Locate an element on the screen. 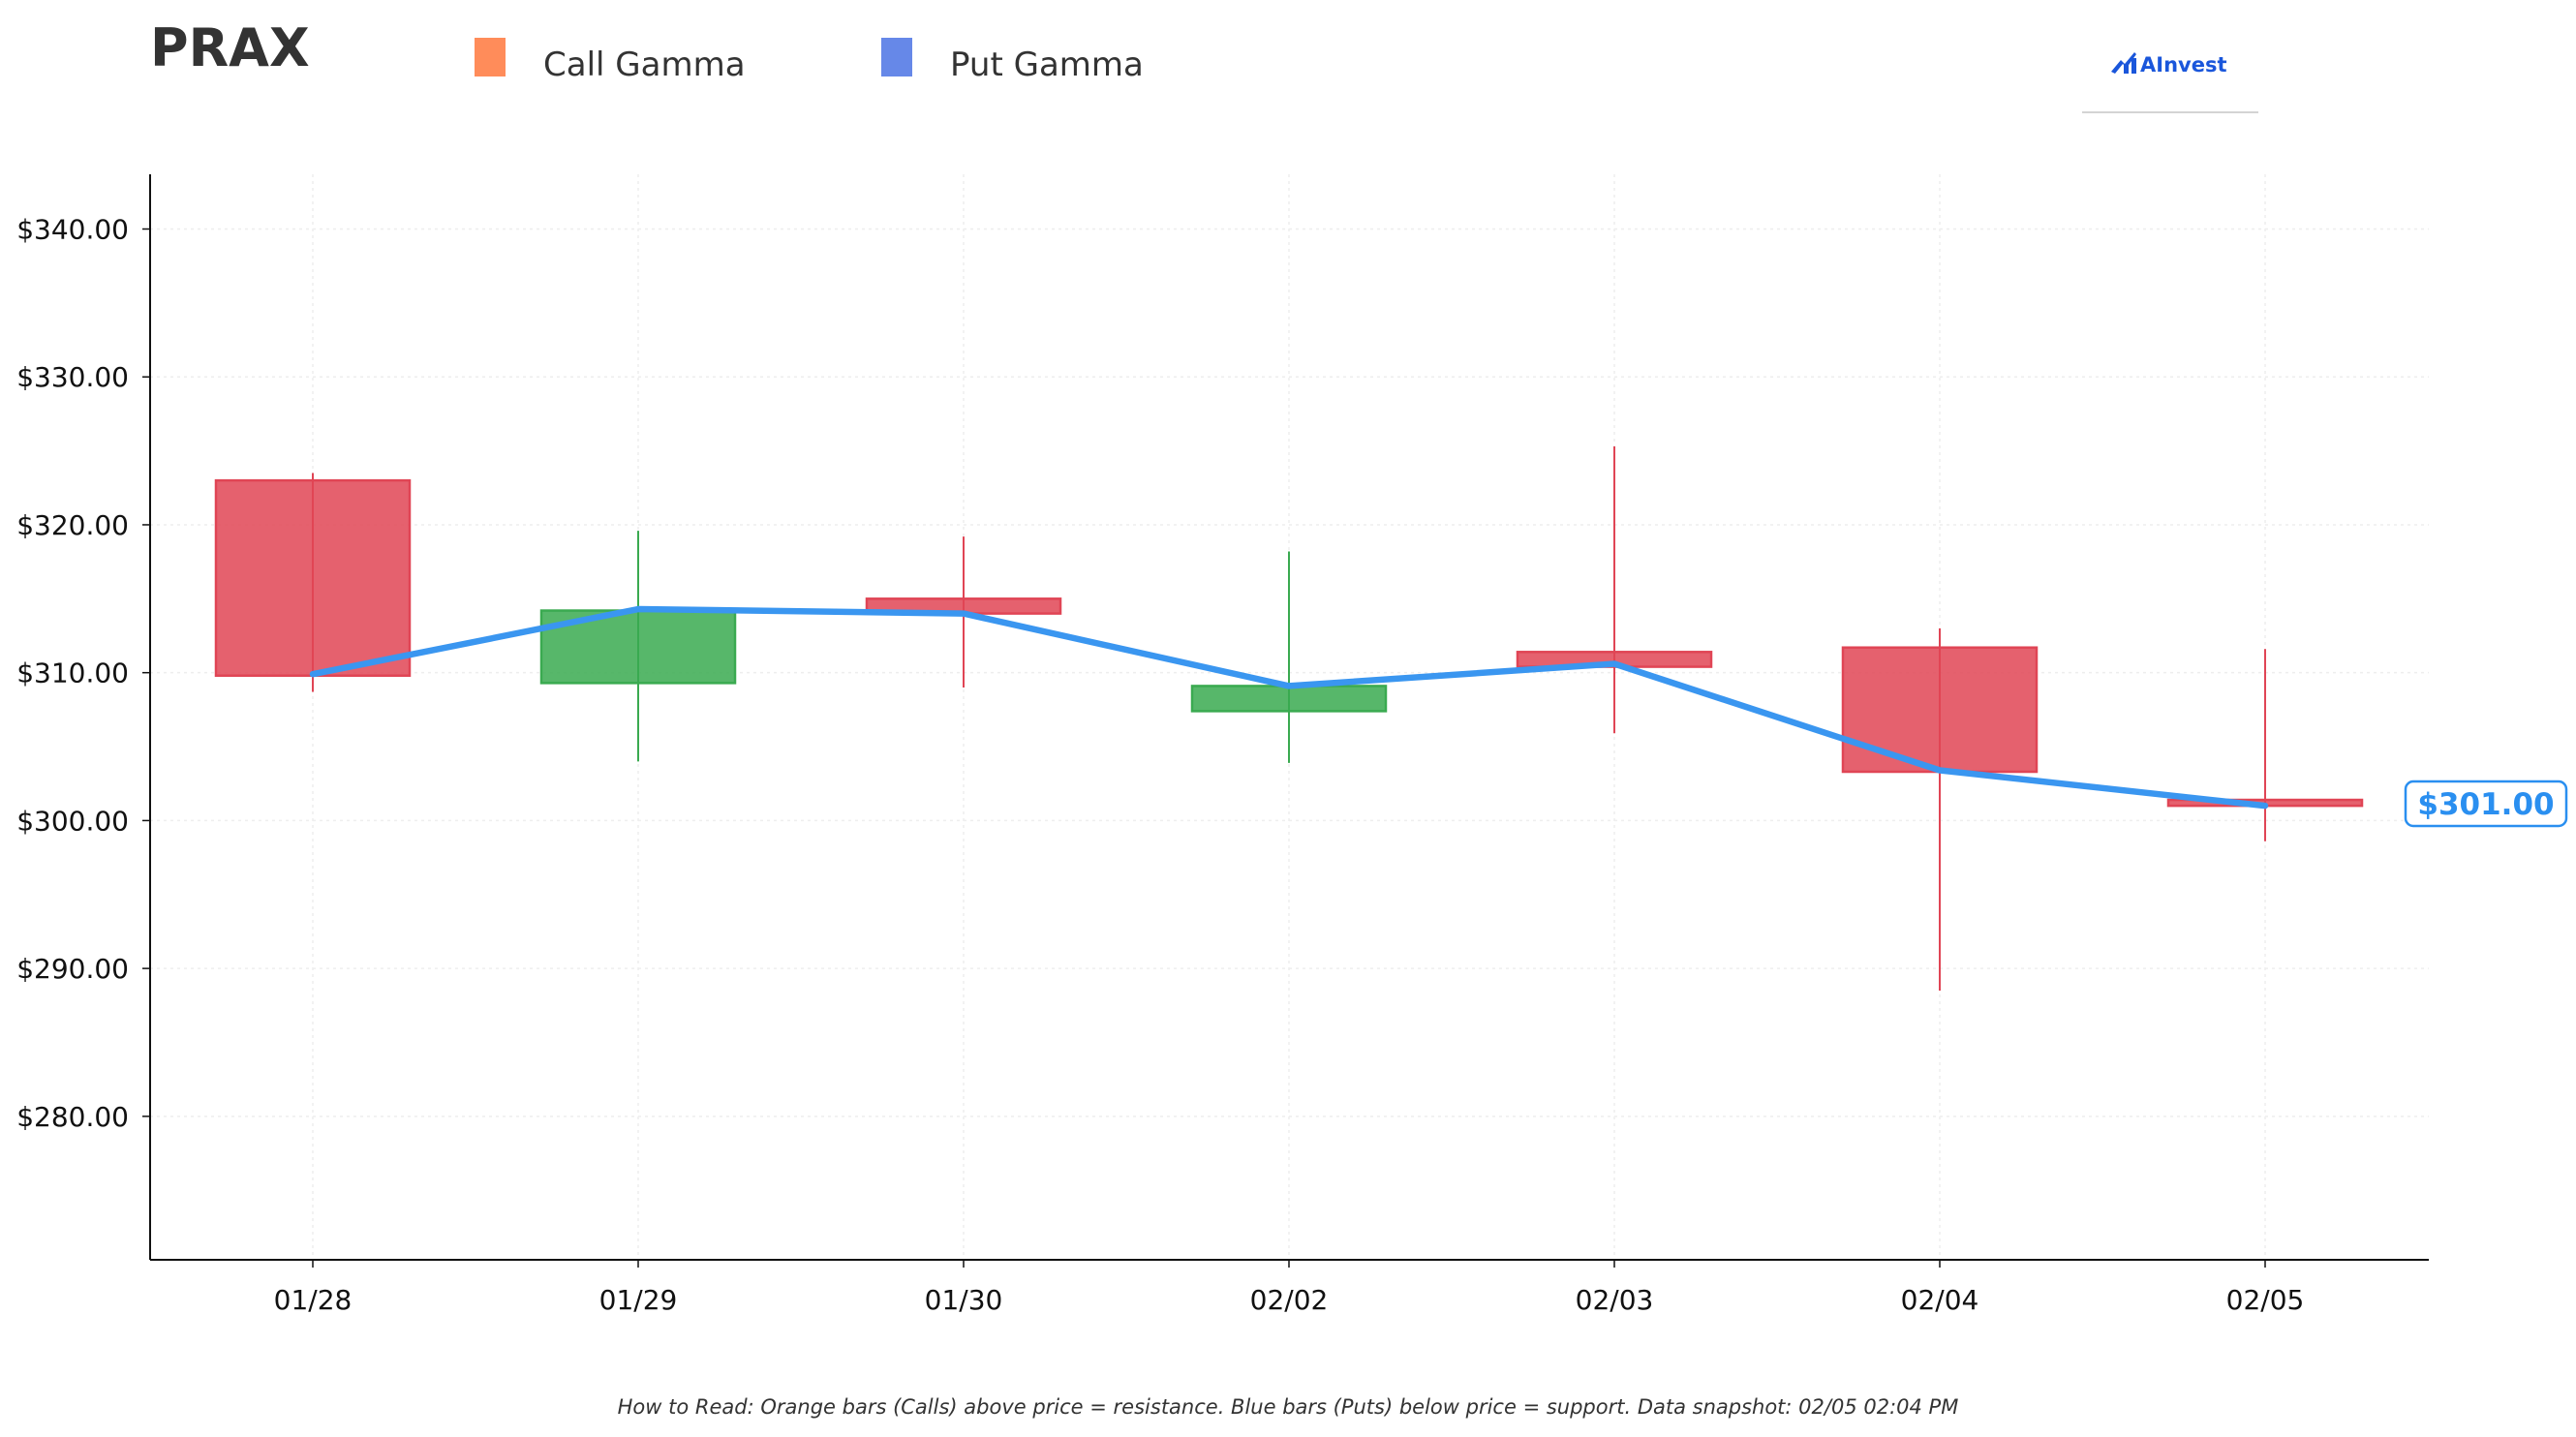  last-price-label: $301.00 is located at coordinates (2485, 805).